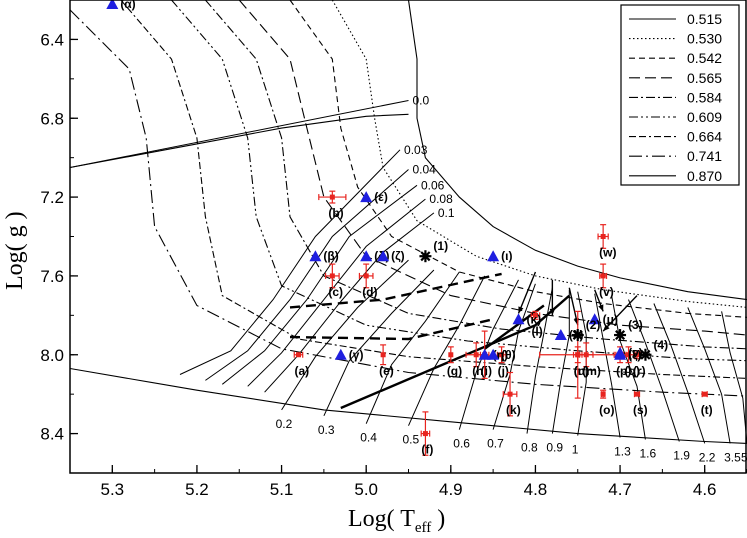 The height and width of the screenshot is (538, 747). I want to click on isochrone-0.2, so click(345, 335).